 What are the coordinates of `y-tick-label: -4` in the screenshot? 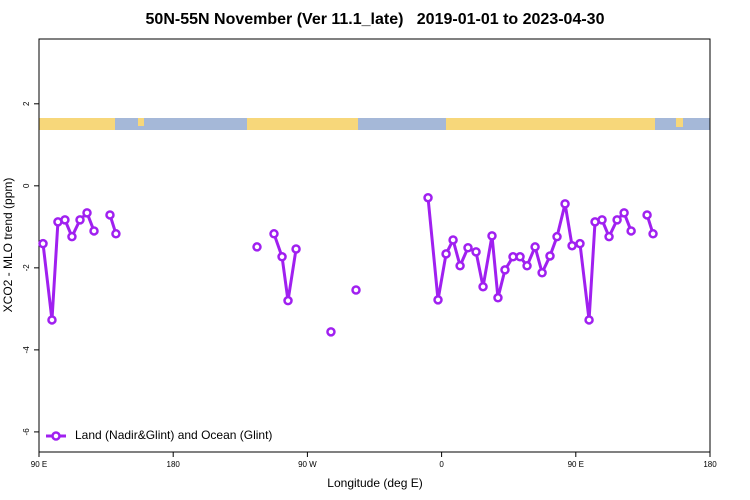 It's located at (26, 350).